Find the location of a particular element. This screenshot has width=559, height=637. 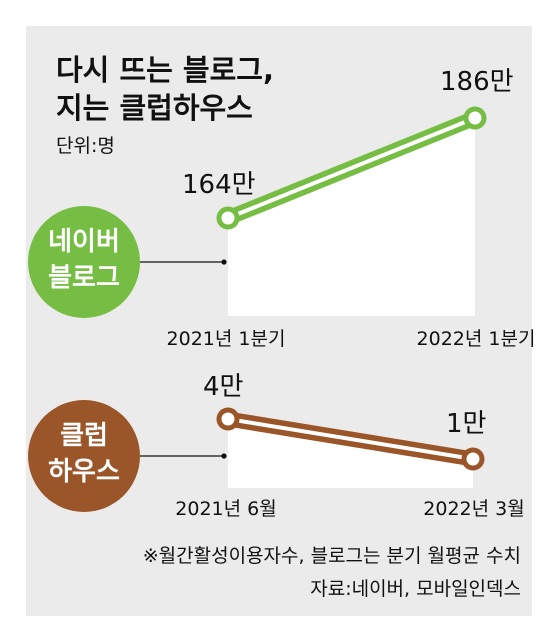

clubhouse-x-tick-1: 2021년 6월 is located at coordinates (225, 509).